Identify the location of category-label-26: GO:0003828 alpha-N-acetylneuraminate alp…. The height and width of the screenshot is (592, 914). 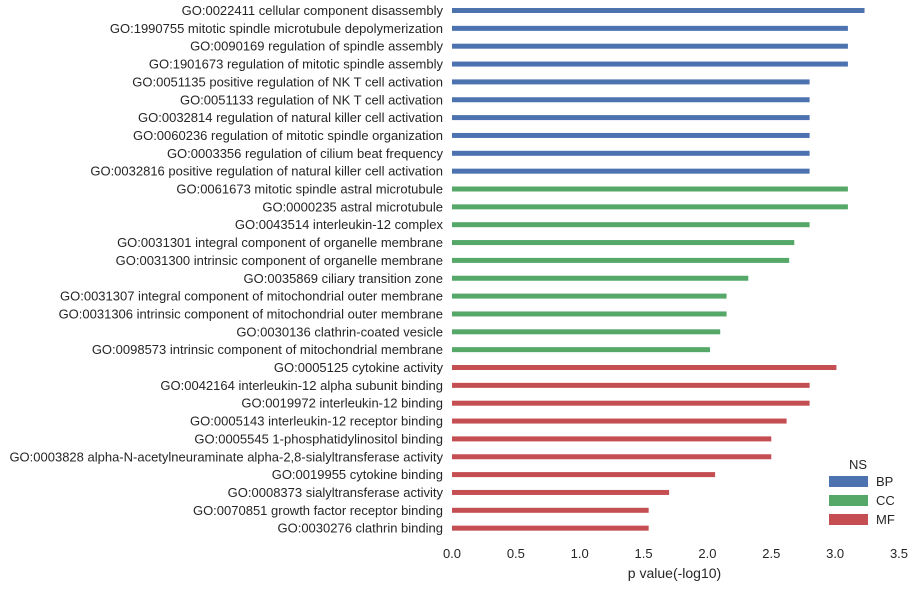
(226, 456).